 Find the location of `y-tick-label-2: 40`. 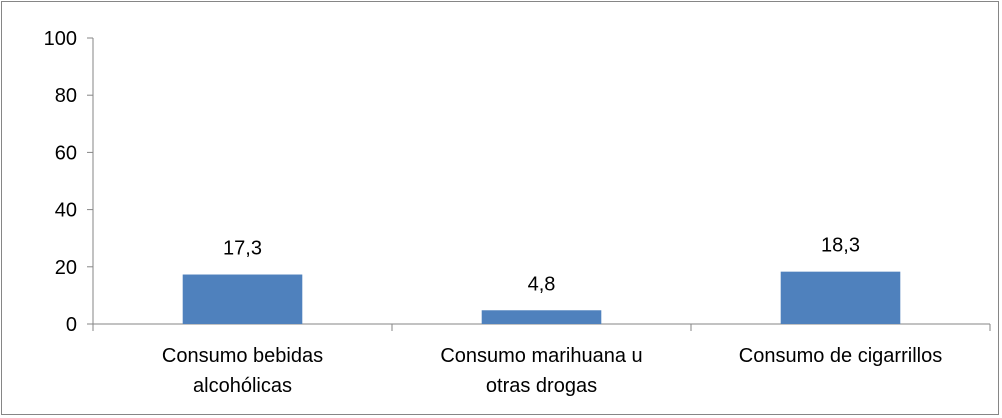

y-tick-label-2: 40 is located at coordinates (66, 211).